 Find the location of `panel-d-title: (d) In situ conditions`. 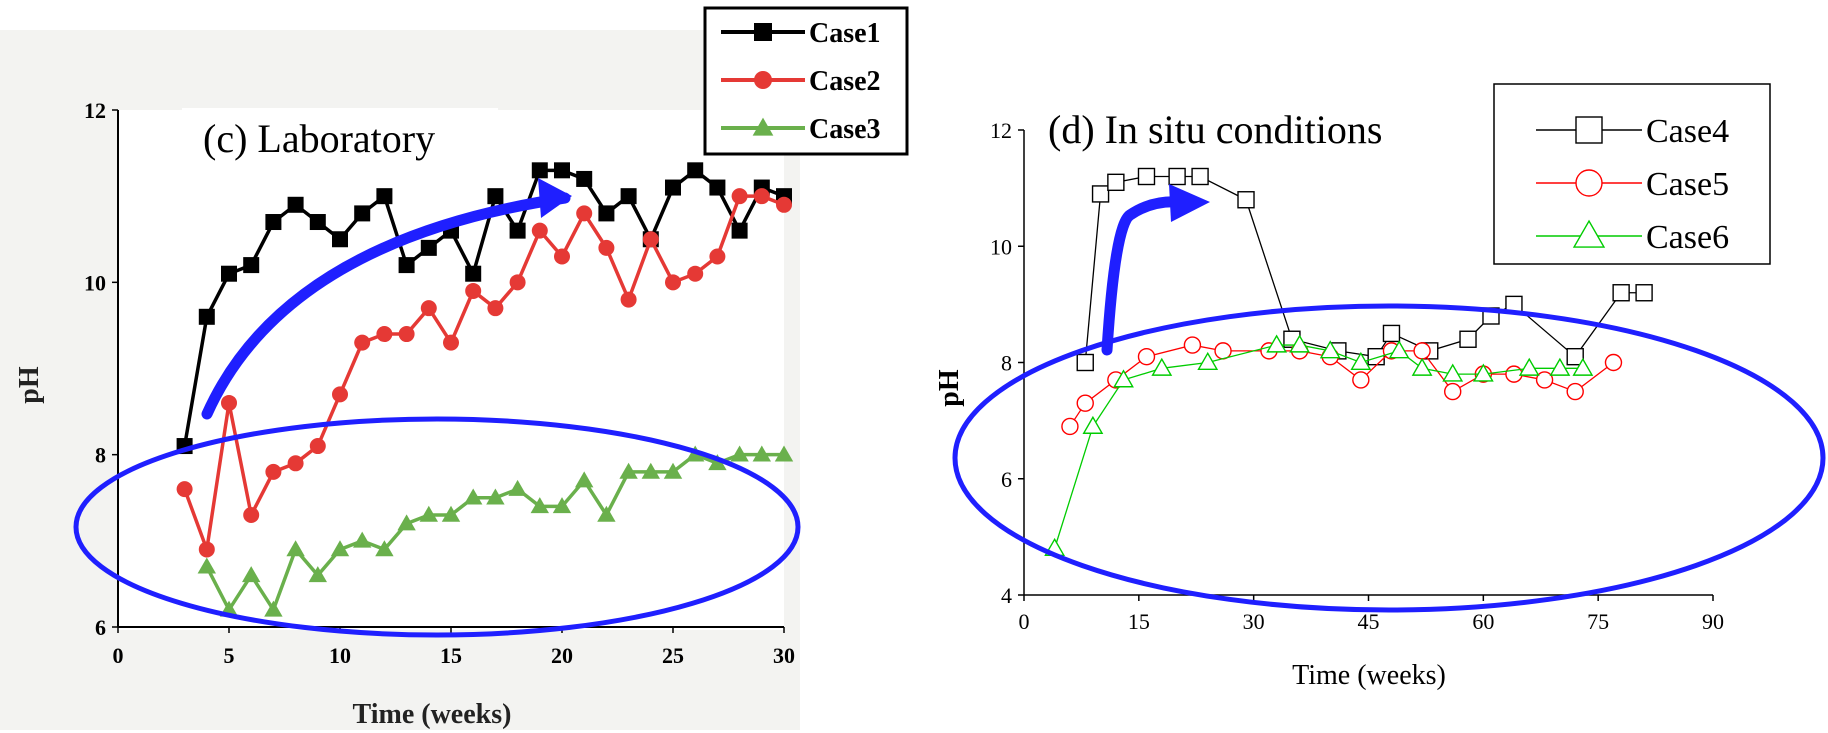

panel-d-title: (d) In situ conditions is located at coordinates (1215, 129).